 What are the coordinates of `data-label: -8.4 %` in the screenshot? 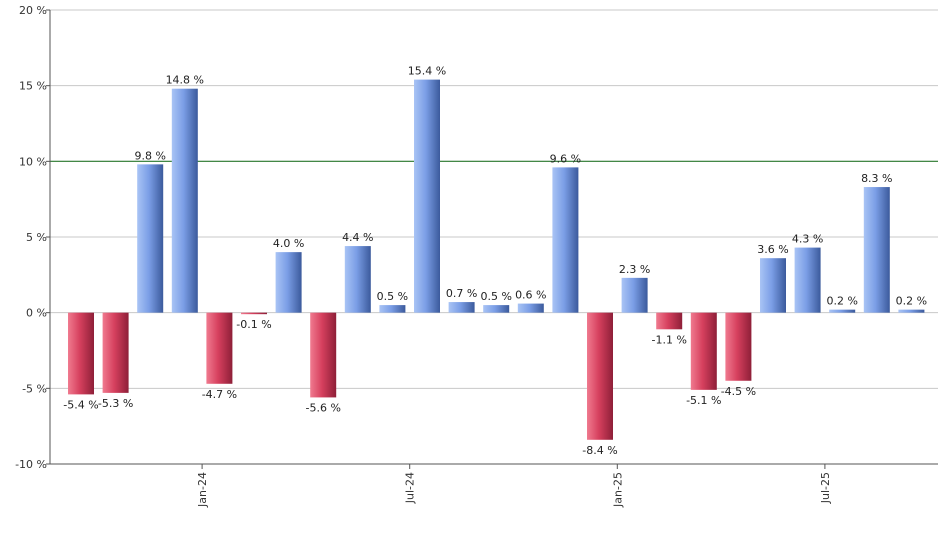 It's located at (599, 450).